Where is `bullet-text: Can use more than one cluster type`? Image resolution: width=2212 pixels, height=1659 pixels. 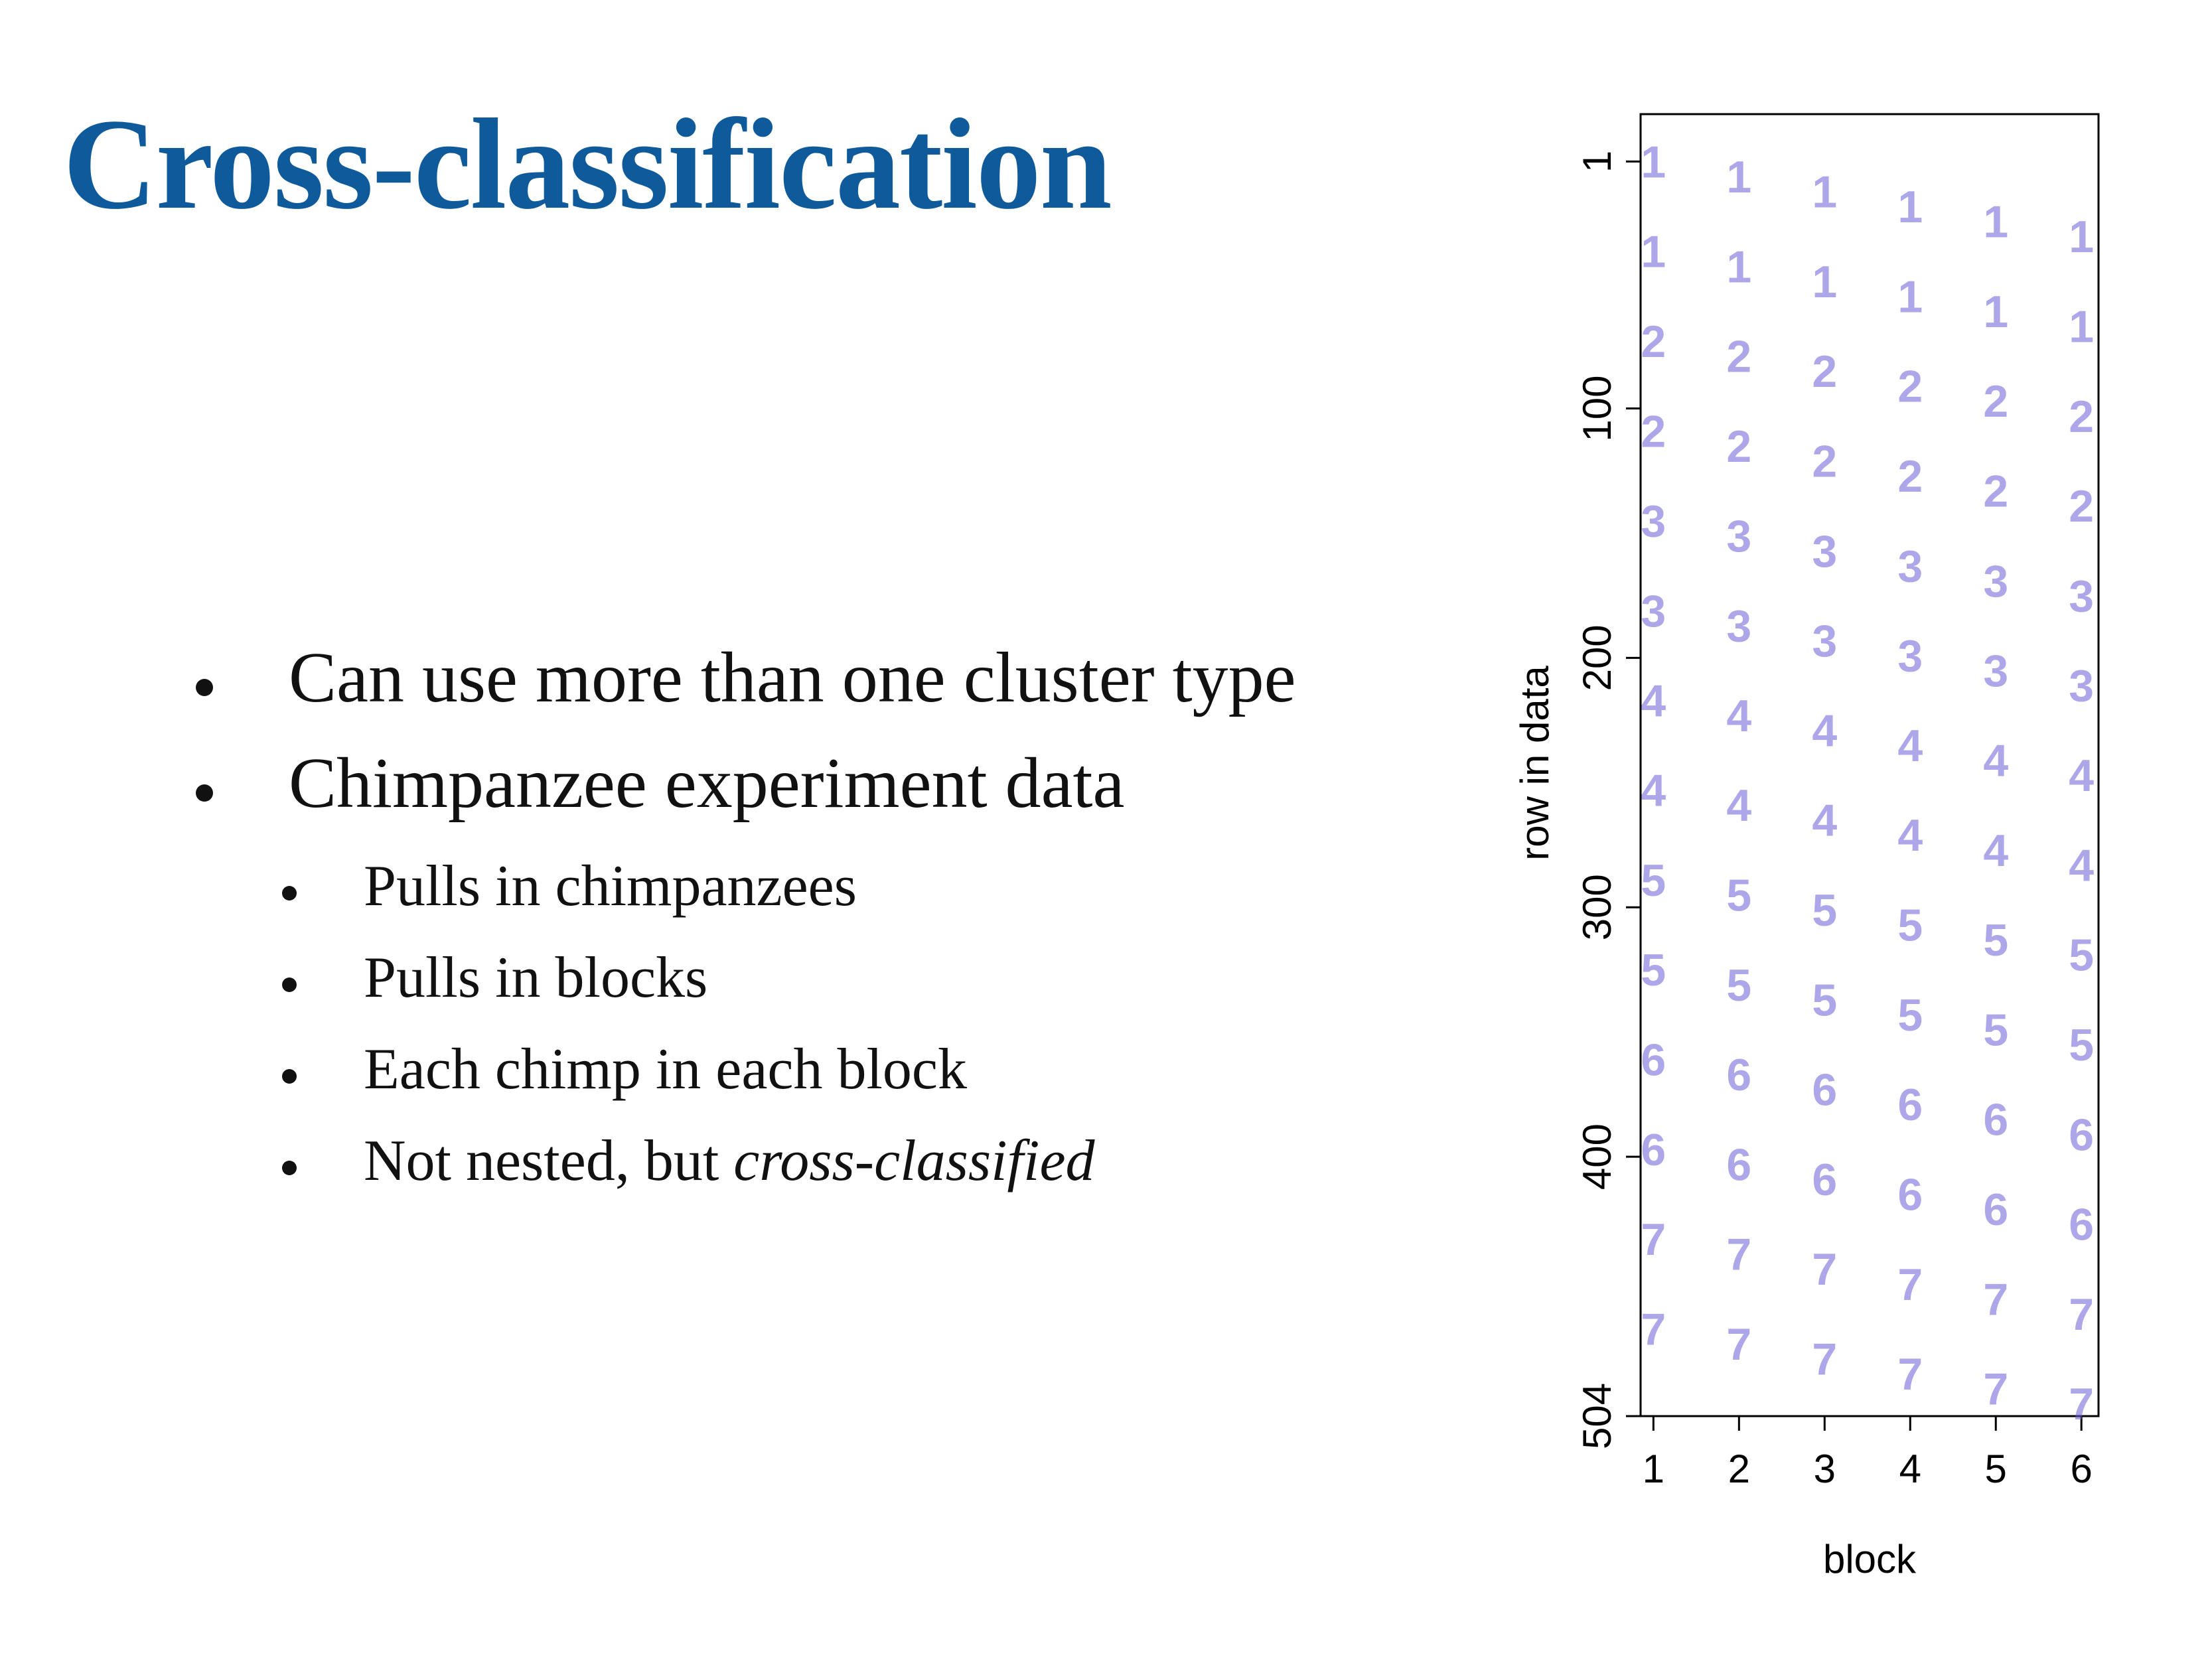
bullet-text: Can use more than one cluster type is located at coordinates (792, 677).